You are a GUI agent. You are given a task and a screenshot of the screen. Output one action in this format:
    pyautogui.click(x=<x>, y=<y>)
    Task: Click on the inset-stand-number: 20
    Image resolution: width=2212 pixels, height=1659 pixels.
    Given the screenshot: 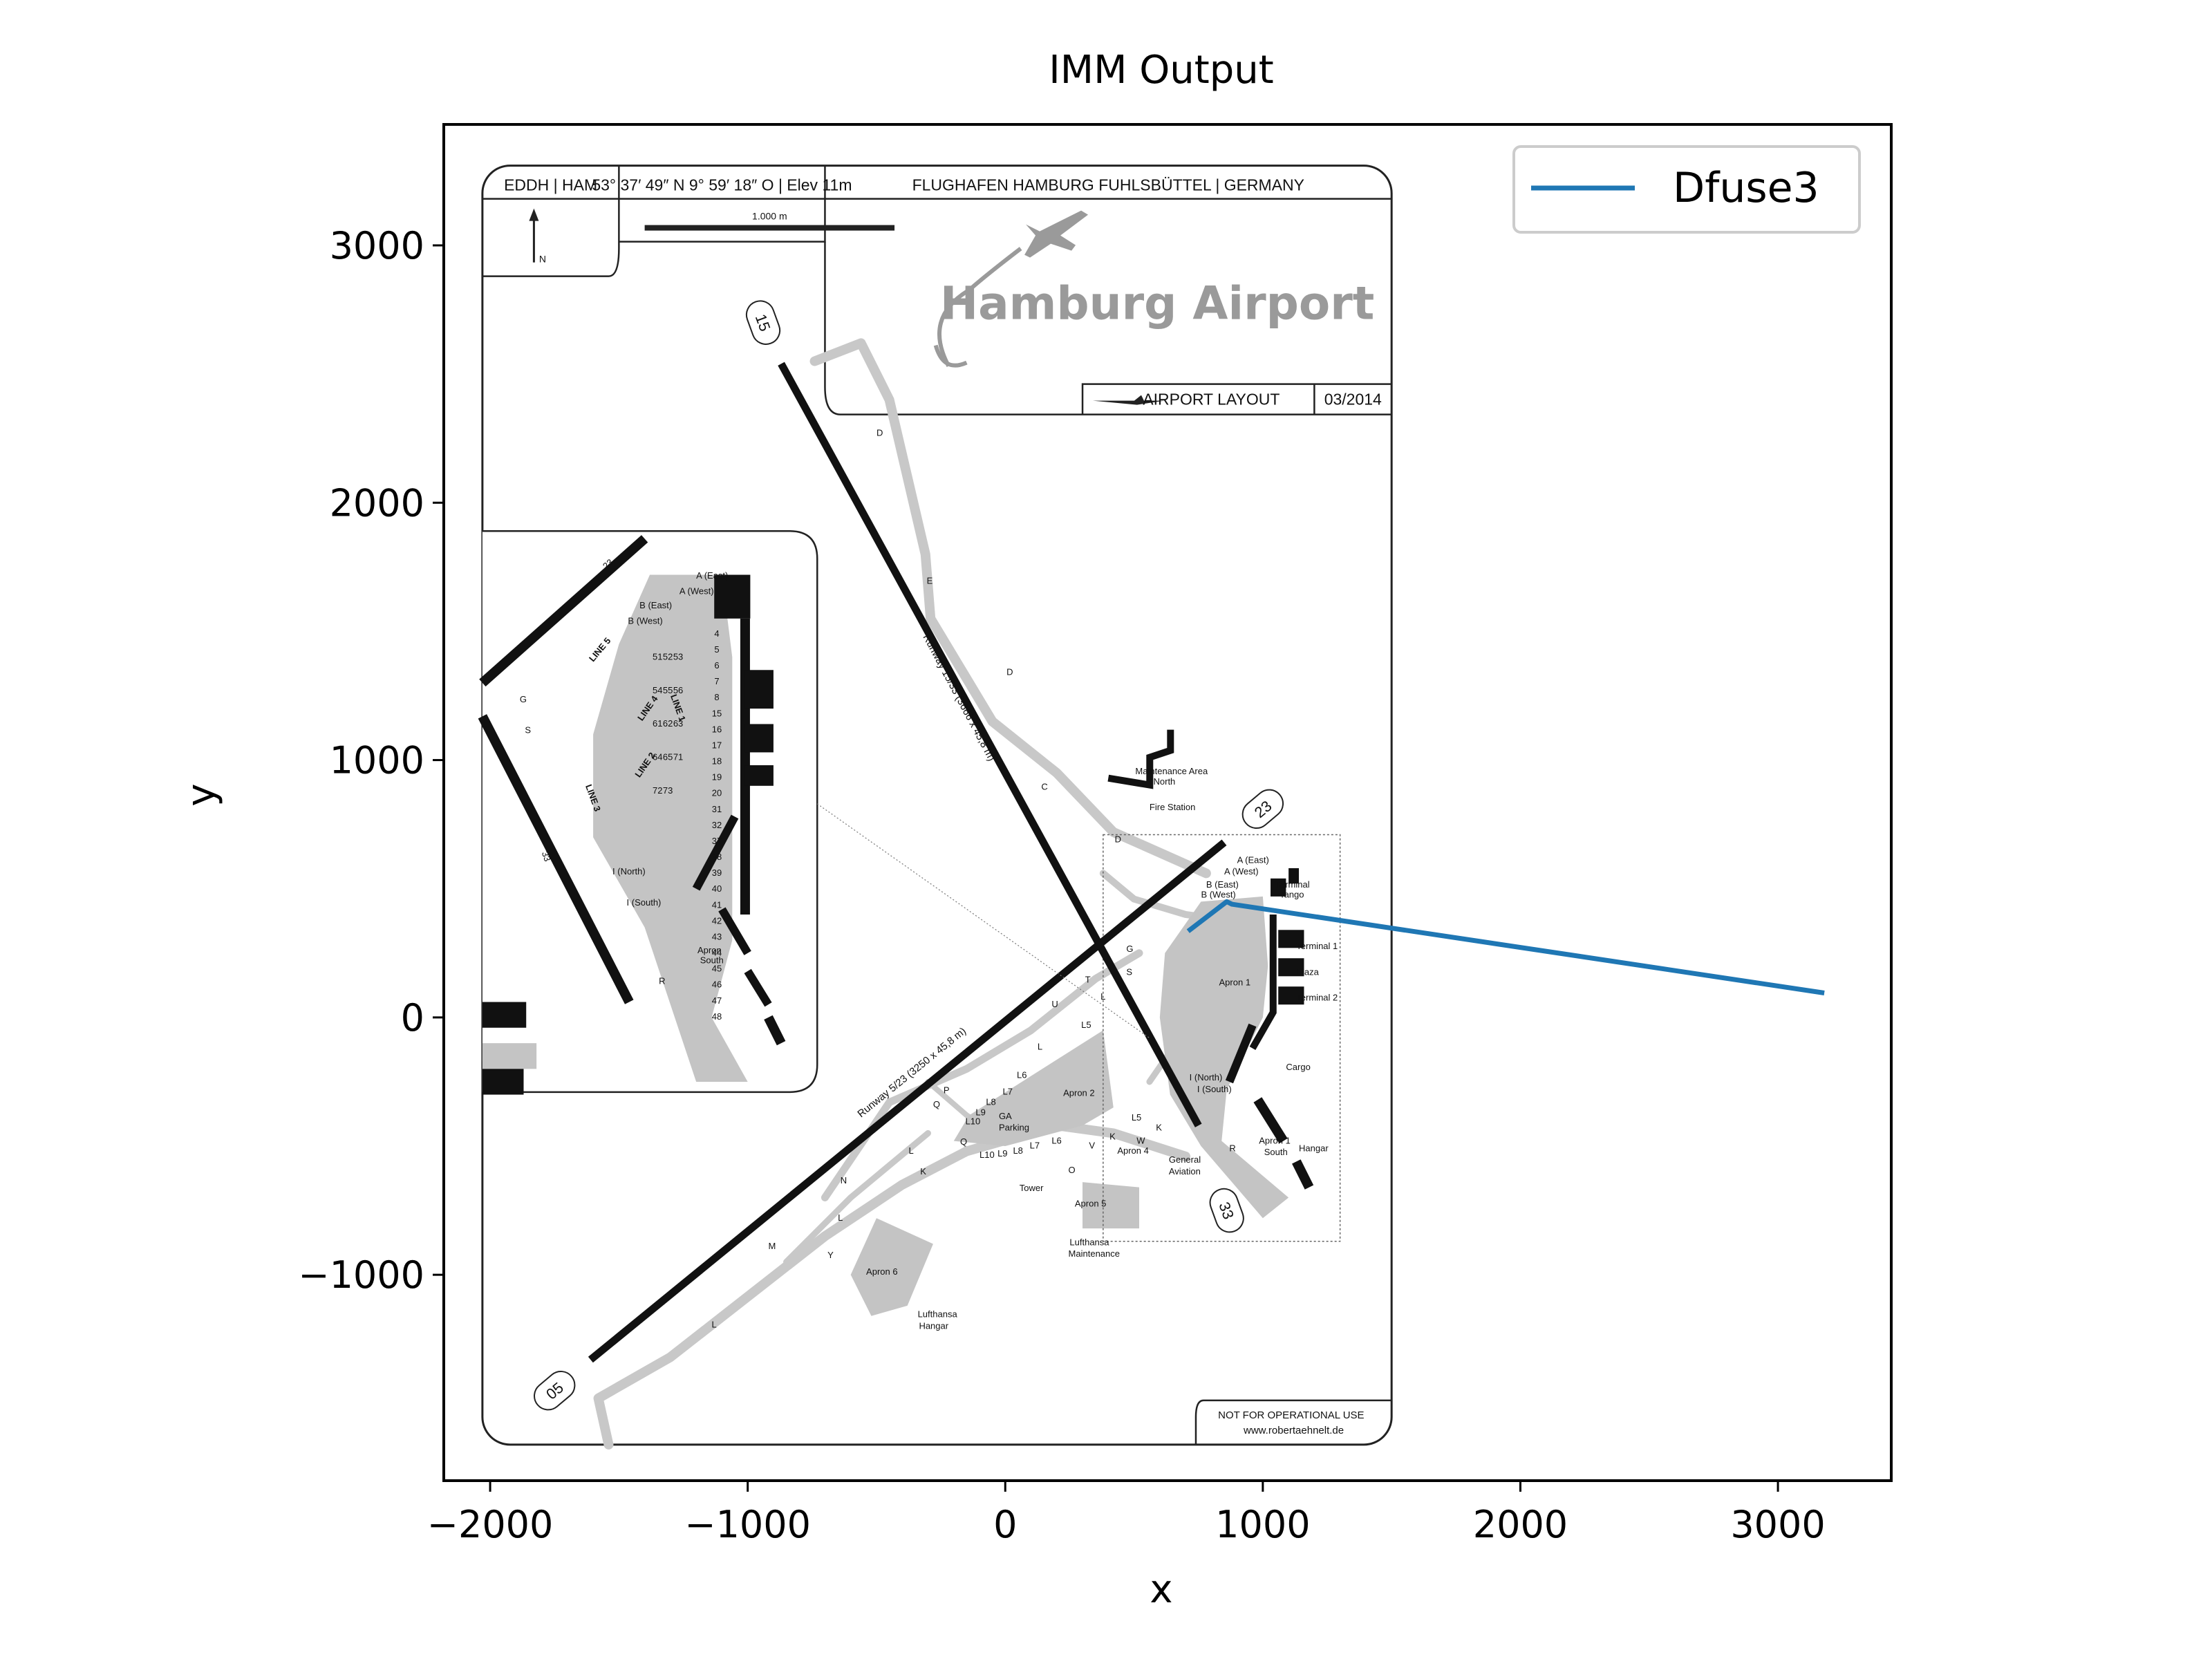 What is the action you would take?
    pyautogui.click(x=717, y=793)
    